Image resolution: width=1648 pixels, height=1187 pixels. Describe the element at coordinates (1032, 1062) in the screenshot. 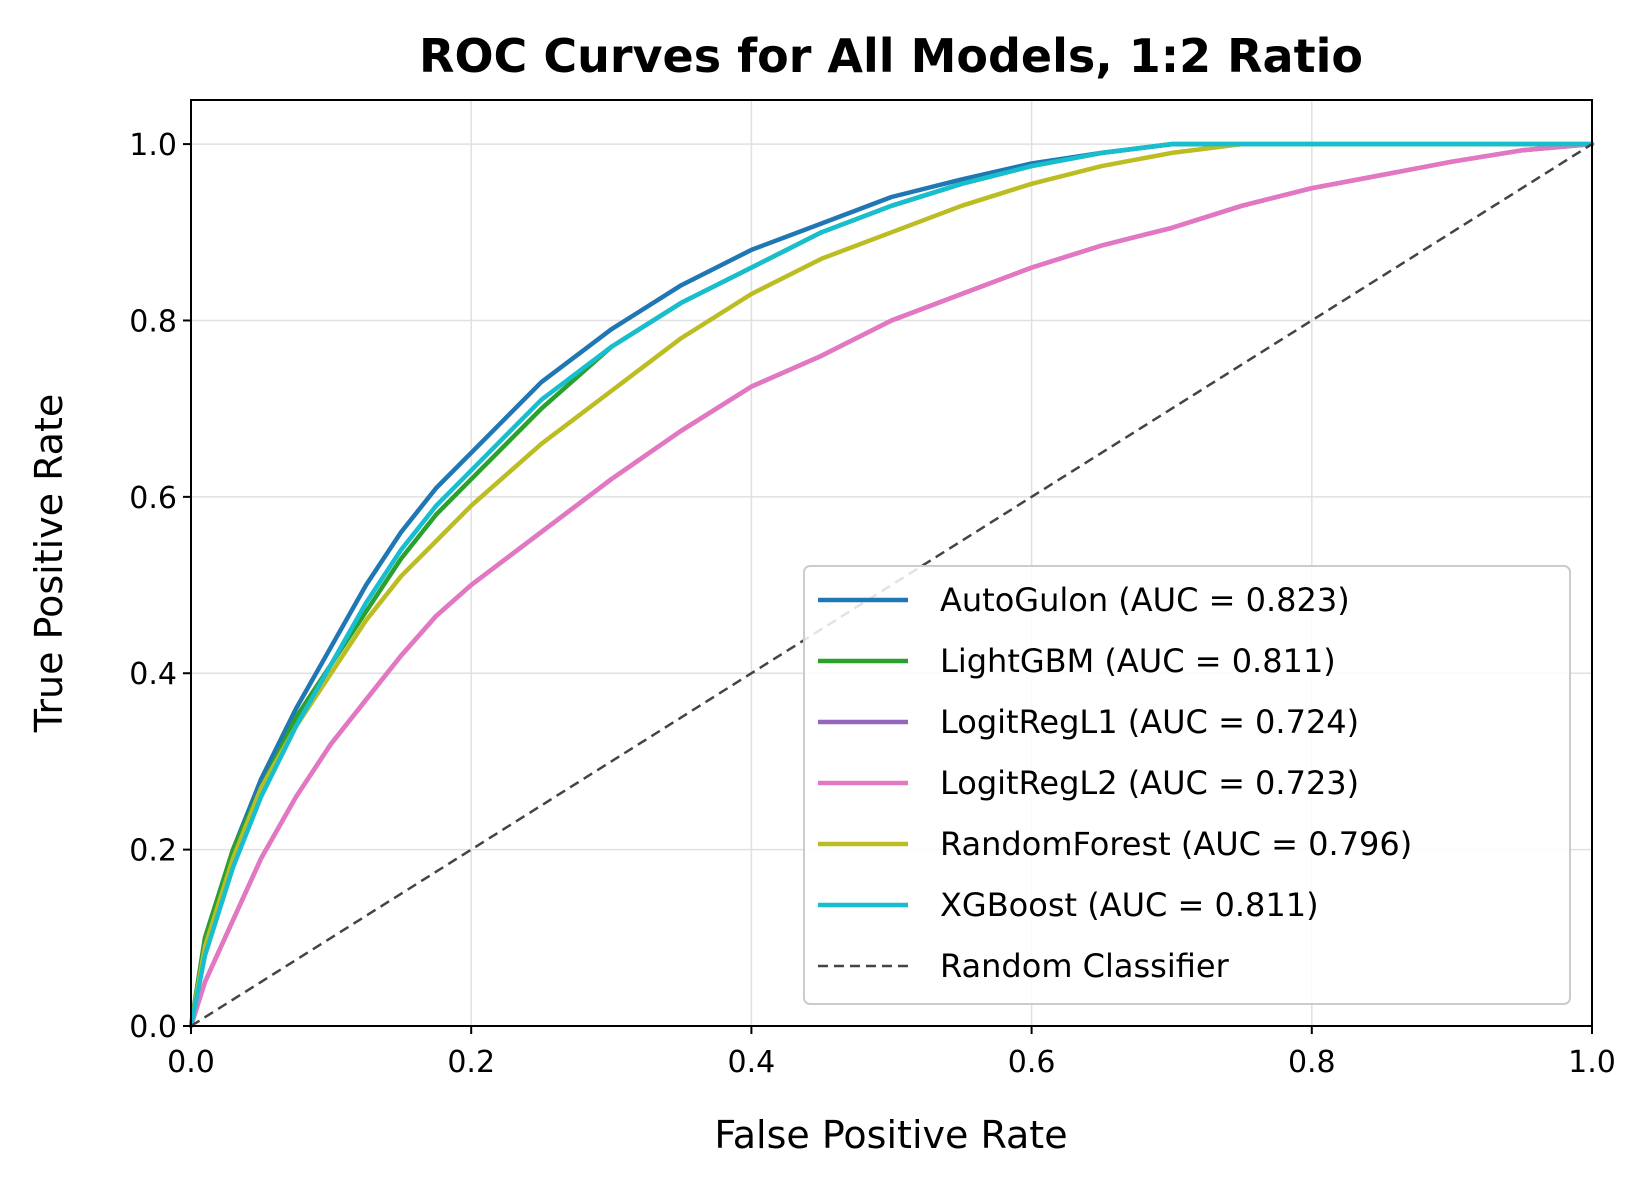

I see `x-tick-label: 0.6` at that location.